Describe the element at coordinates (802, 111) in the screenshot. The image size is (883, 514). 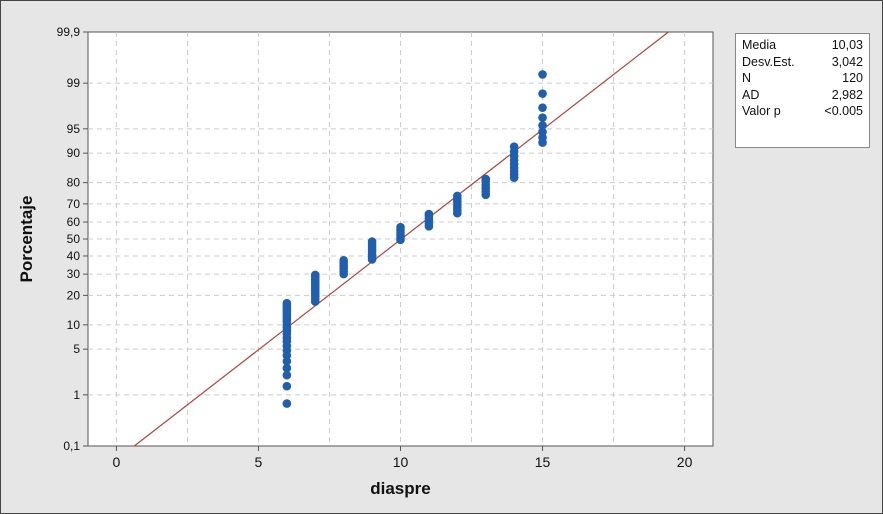
I see `stat-row-pvalue: Valor p <0.005` at that location.